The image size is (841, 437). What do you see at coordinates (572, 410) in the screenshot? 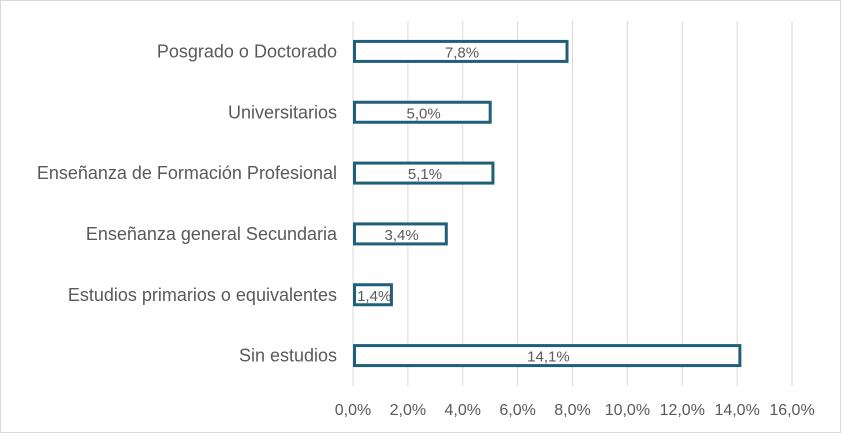
I see `x-tick-label: 8,0%` at bounding box center [572, 410].